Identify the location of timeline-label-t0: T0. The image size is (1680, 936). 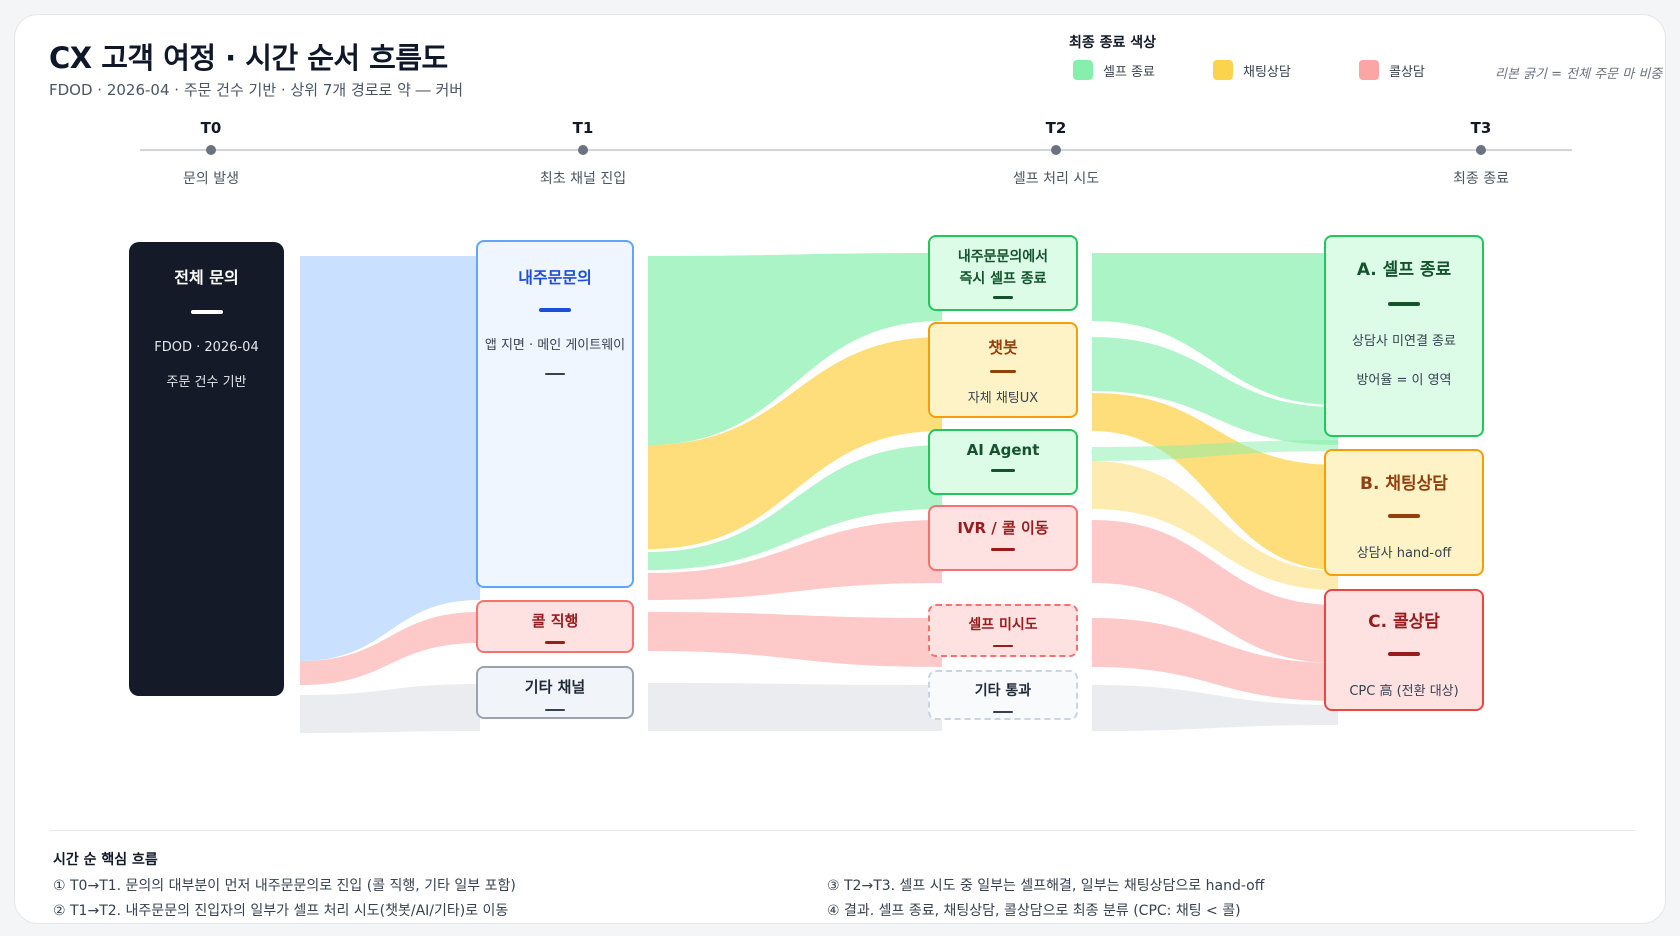
(211, 128).